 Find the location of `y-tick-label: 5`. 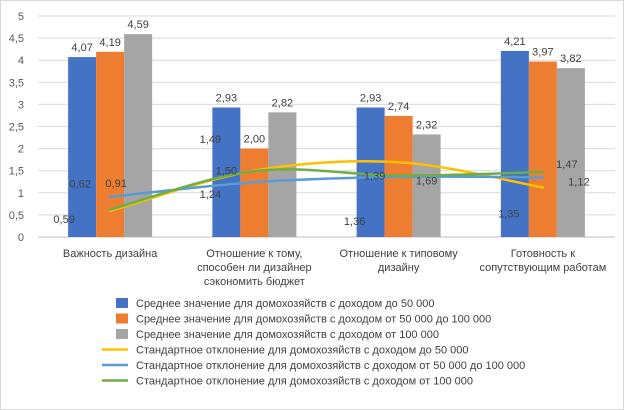

y-tick-label: 5 is located at coordinates (21, 17).